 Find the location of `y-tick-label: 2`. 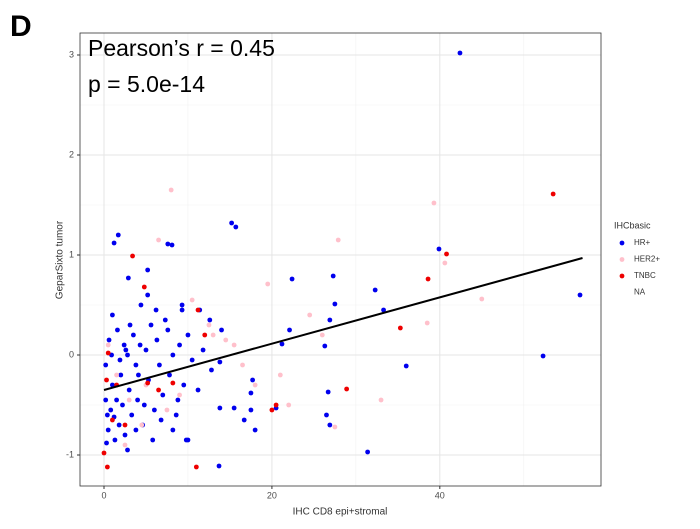

y-tick-label: 2 is located at coordinates (71, 154).